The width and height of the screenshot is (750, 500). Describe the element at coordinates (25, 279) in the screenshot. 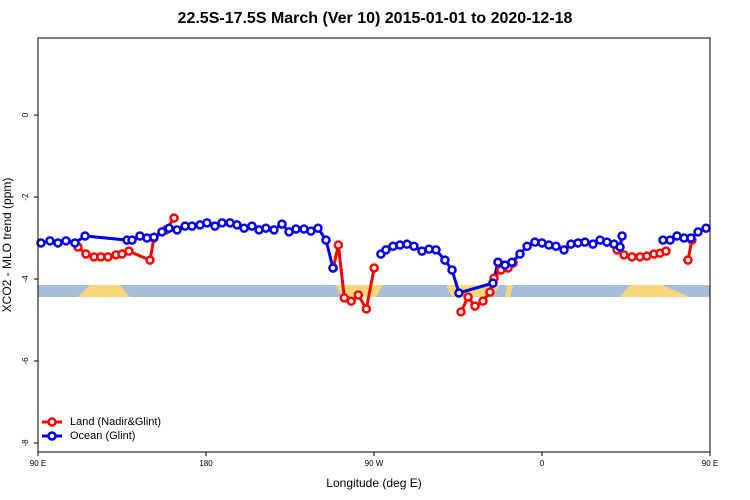

I see `y-tick-label: -4` at that location.